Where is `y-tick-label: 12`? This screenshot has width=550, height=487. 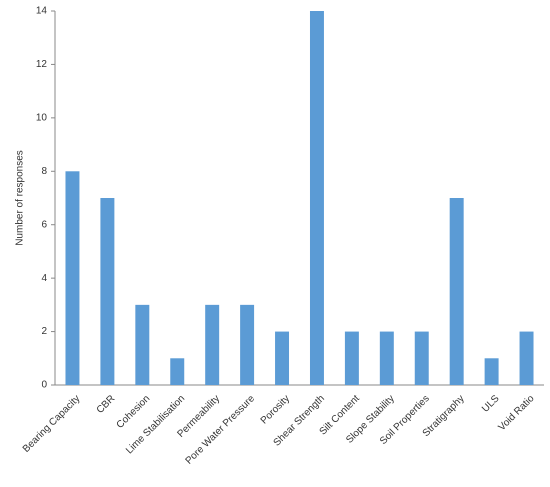
y-tick-label: 12 is located at coordinates (42, 64).